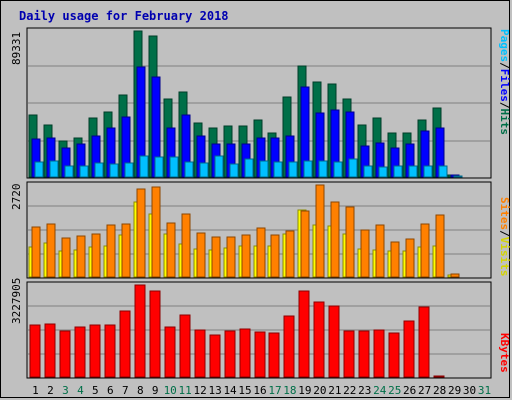  What do you see at coordinates (110, 390) in the screenshot?
I see `day-label-6: 6` at bounding box center [110, 390].